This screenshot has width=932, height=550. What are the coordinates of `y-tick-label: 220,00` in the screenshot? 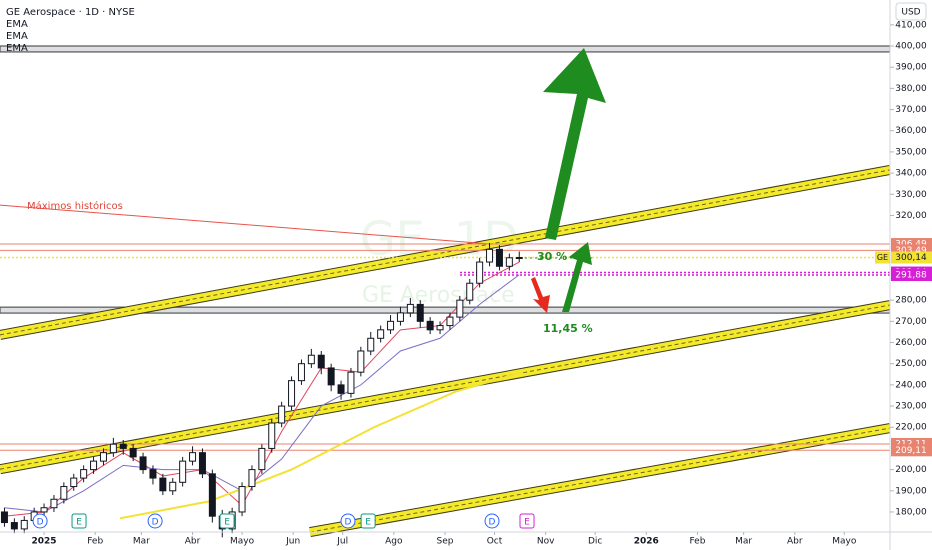 It's located at (911, 428).